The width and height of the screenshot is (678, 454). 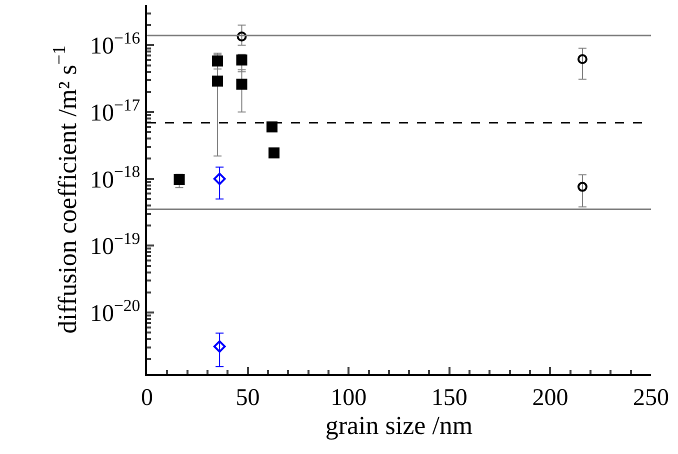 I want to click on y-tick-label: 10$^{−19}$, so click(x=115, y=244).